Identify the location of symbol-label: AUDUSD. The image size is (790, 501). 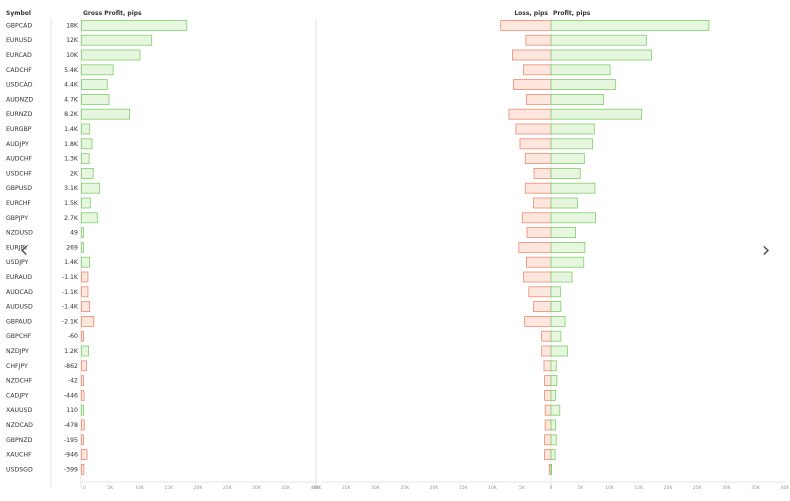
(19, 307).